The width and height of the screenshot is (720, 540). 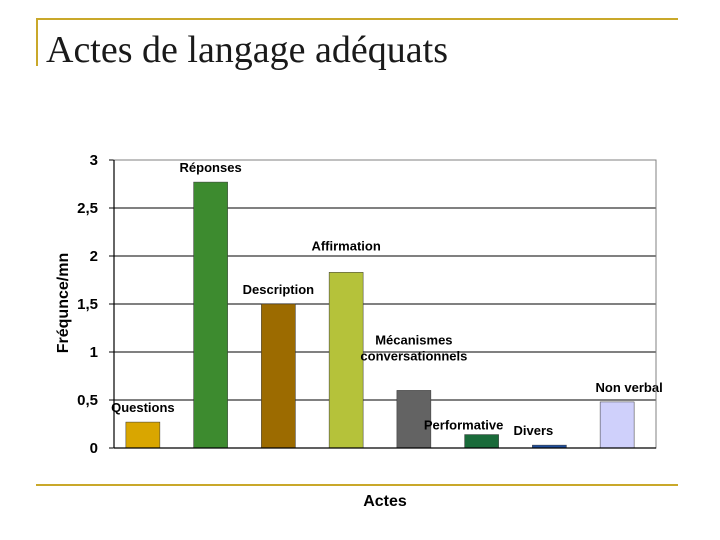 I want to click on bar-label: Réponses, so click(x=211, y=167).